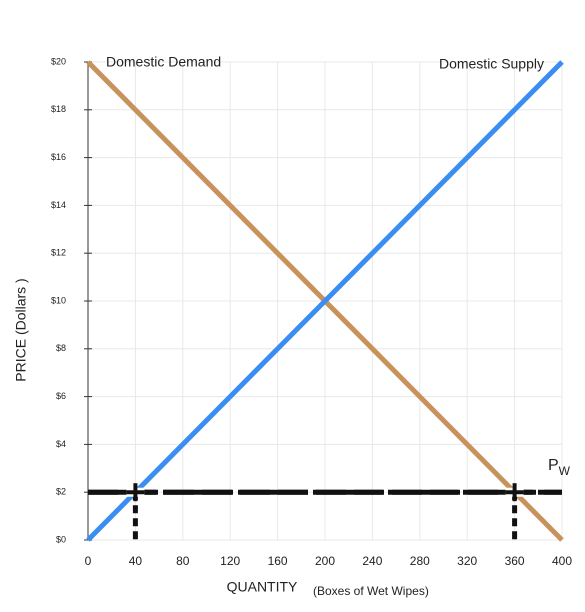  What do you see at coordinates (58, 300) in the screenshot?
I see `y-tick-label: $10` at bounding box center [58, 300].